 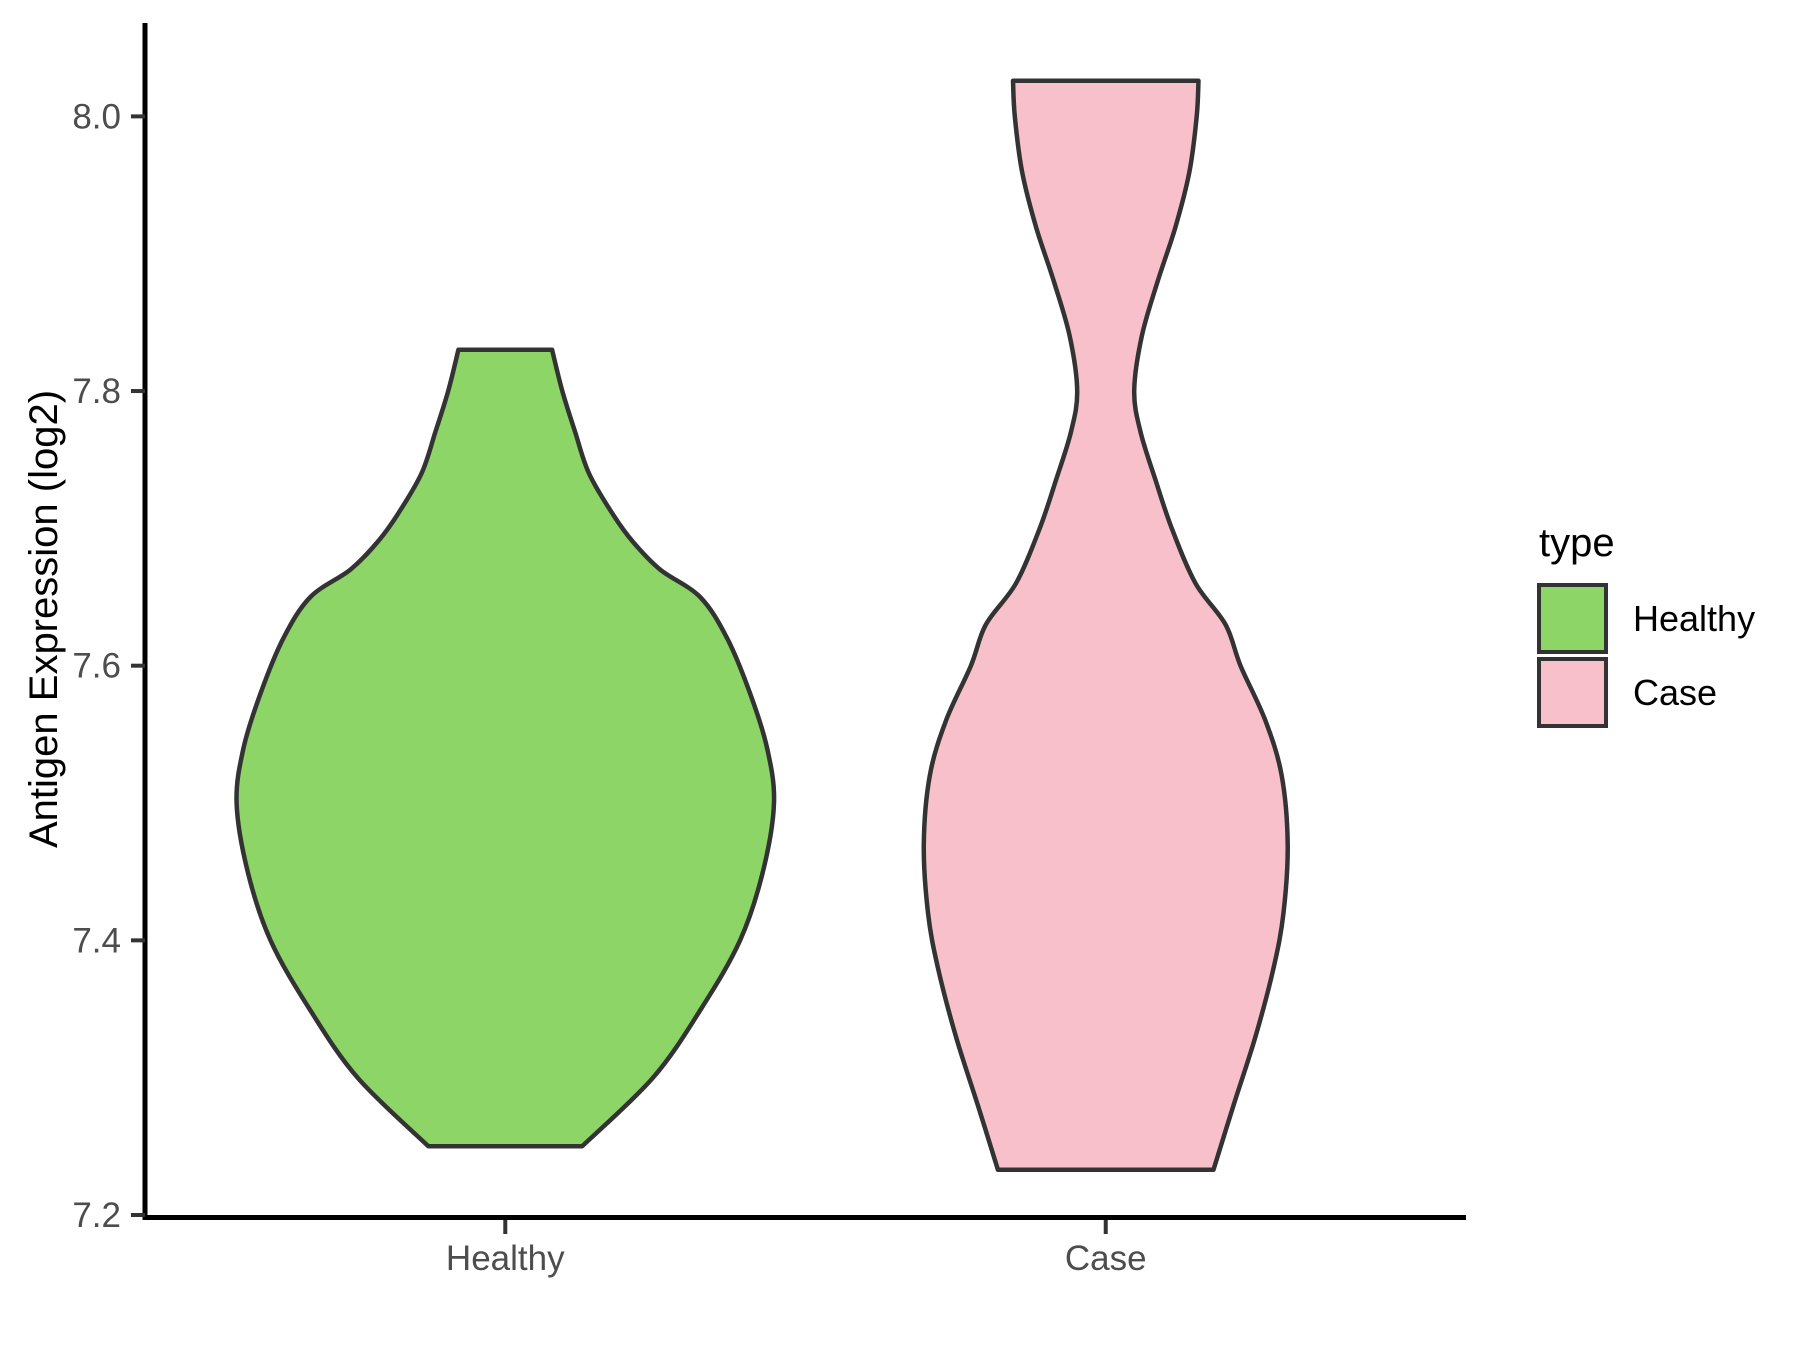 What do you see at coordinates (1572, 692) in the screenshot?
I see `legend-key-case` at bounding box center [1572, 692].